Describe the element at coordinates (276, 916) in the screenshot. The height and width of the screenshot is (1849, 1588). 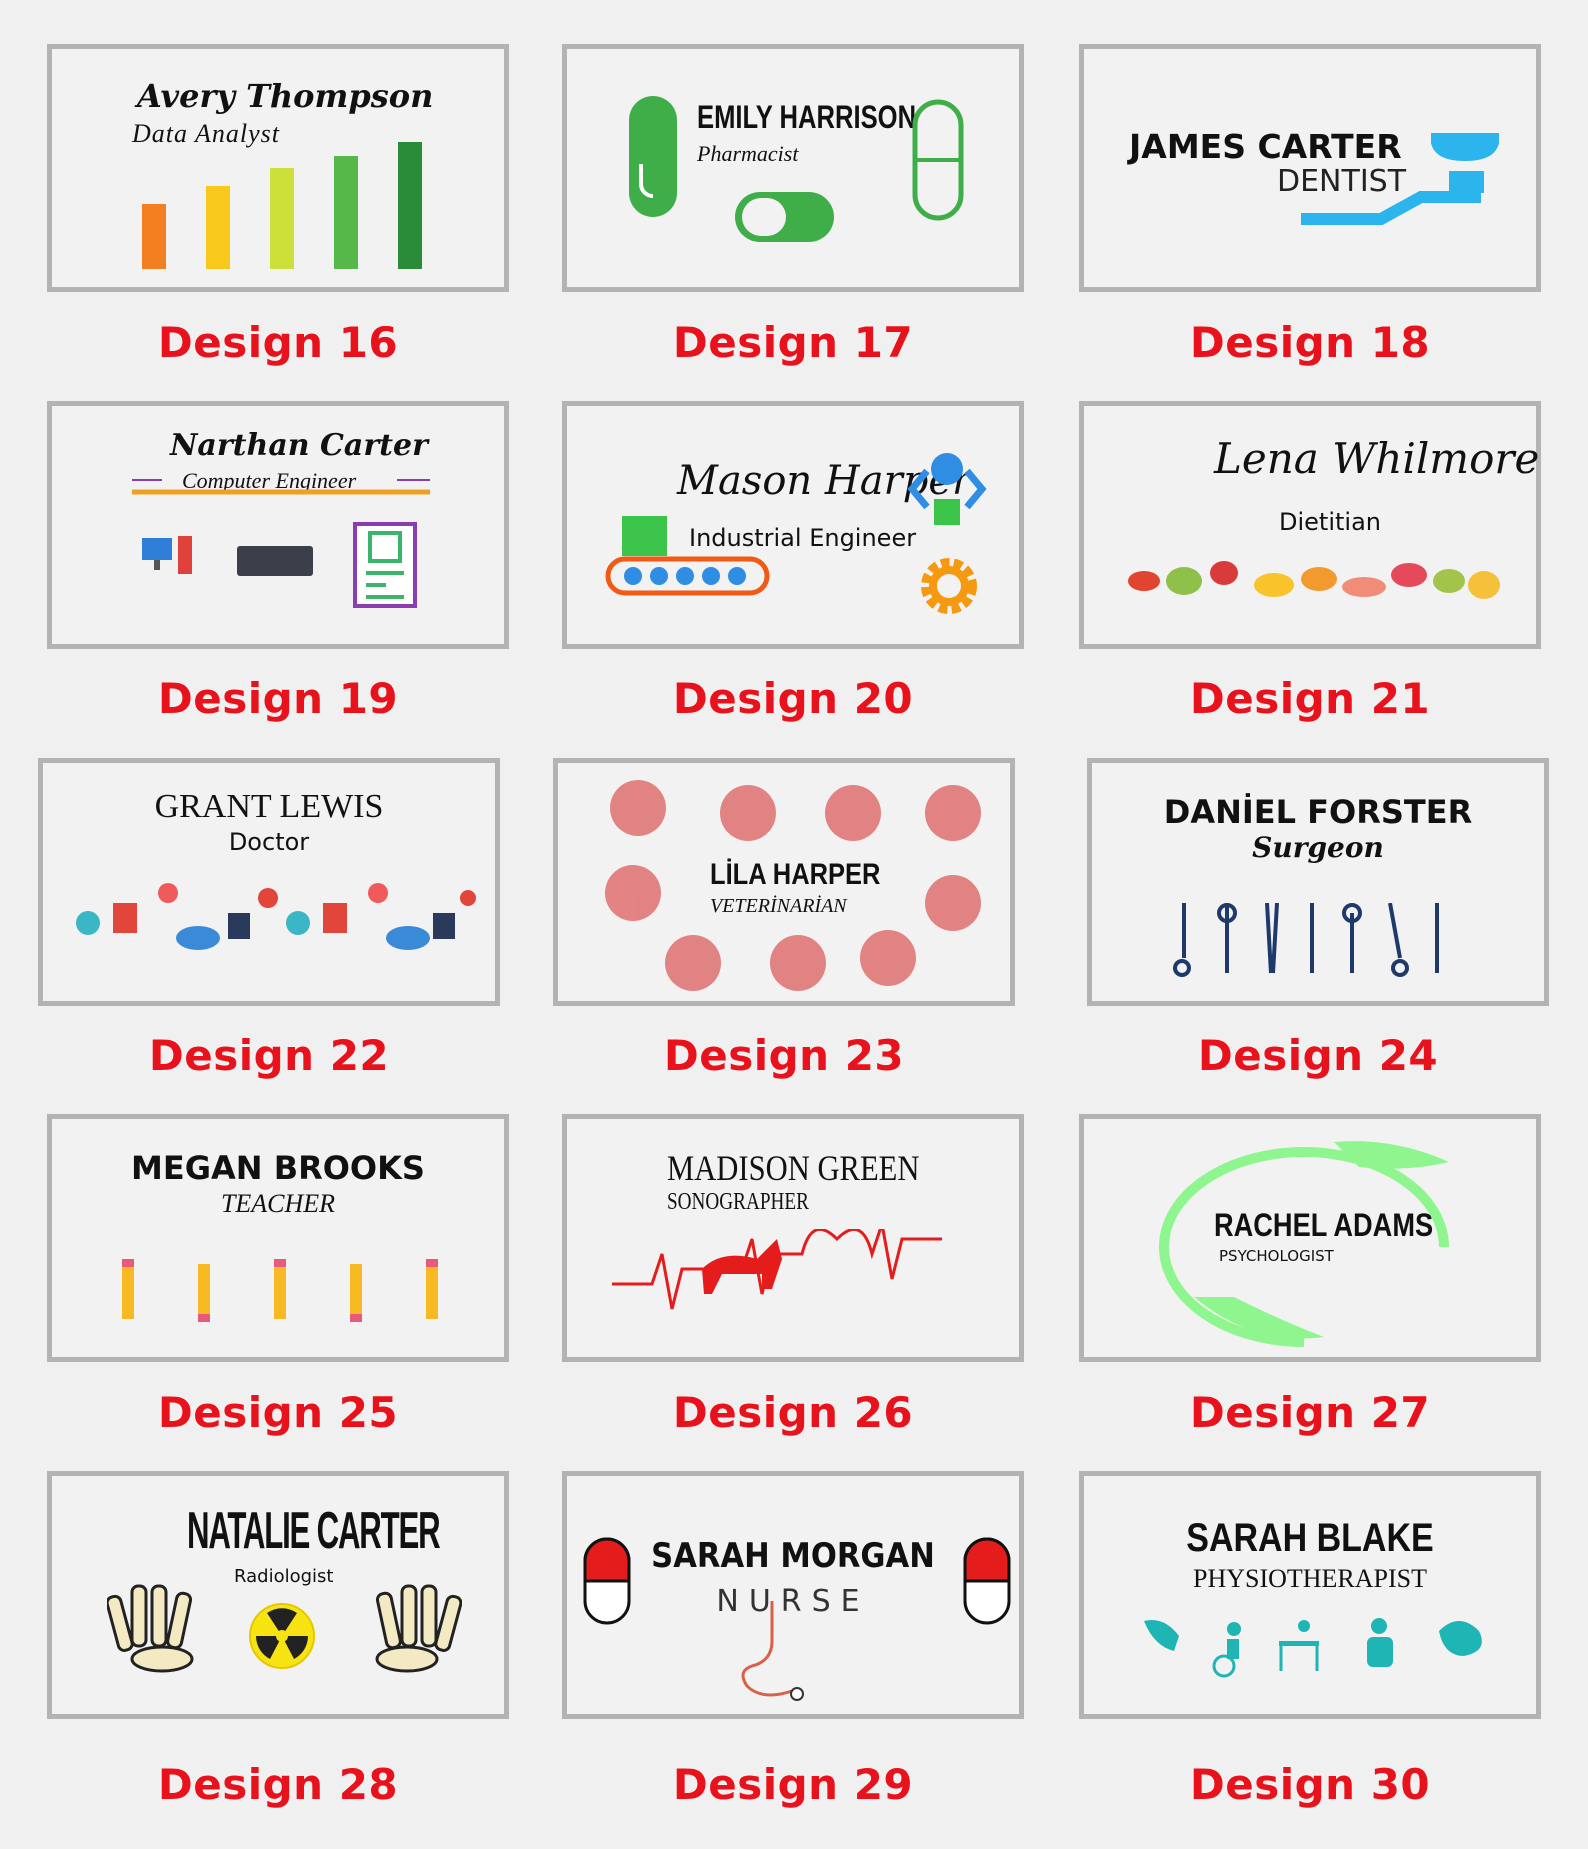
I see `medical-illustration` at that location.